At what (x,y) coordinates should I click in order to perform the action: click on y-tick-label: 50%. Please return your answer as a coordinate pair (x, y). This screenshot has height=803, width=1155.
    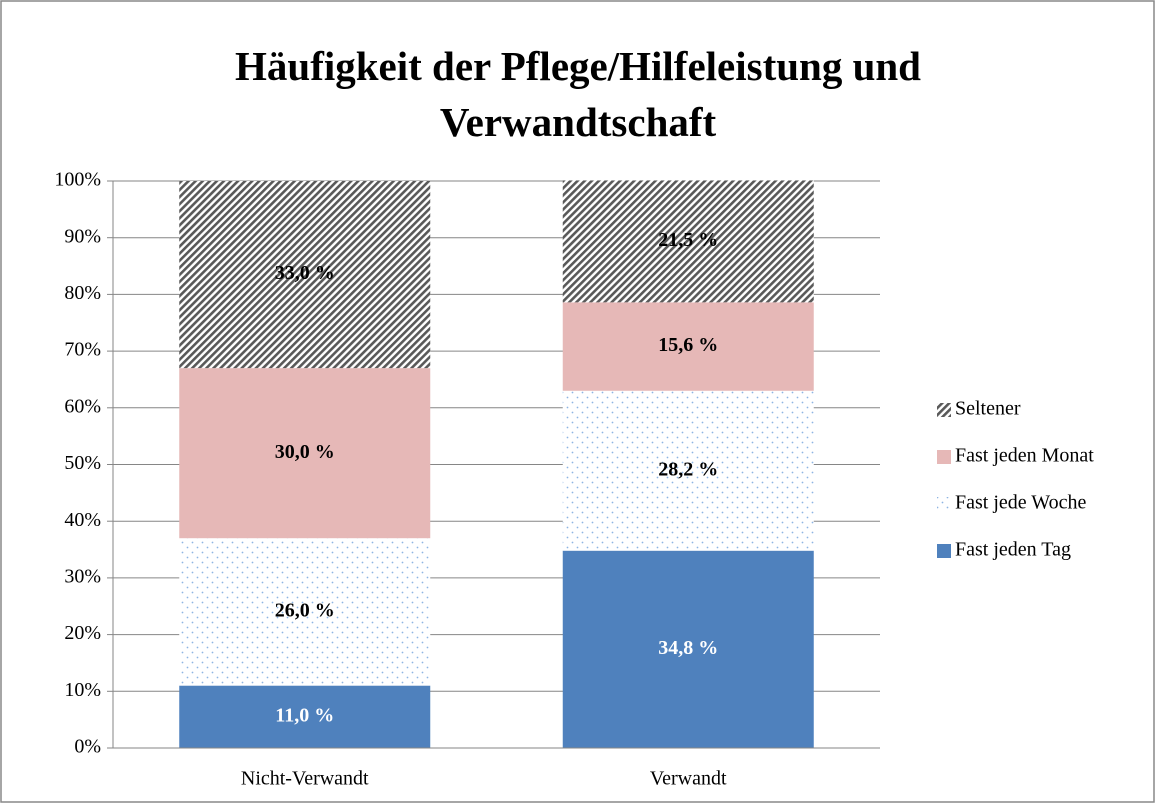
    Looking at the image, I should click on (82, 463).